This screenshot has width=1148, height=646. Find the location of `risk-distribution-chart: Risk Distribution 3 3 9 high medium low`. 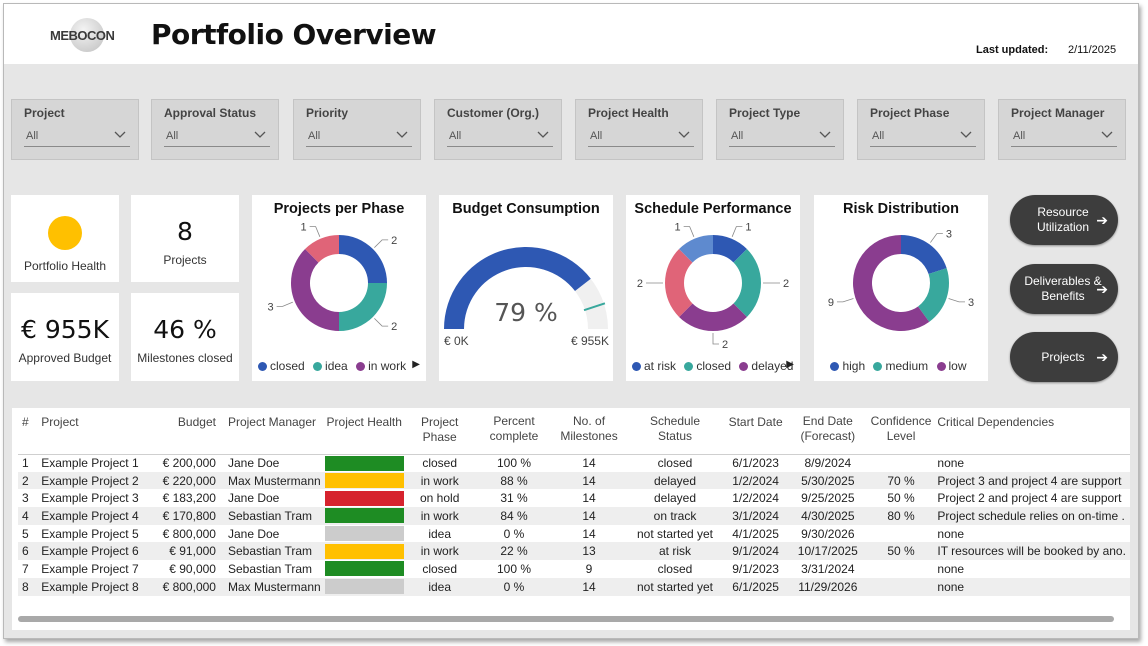

risk-distribution-chart: Risk Distribution 3 3 9 high medium low is located at coordinates (901, 288).